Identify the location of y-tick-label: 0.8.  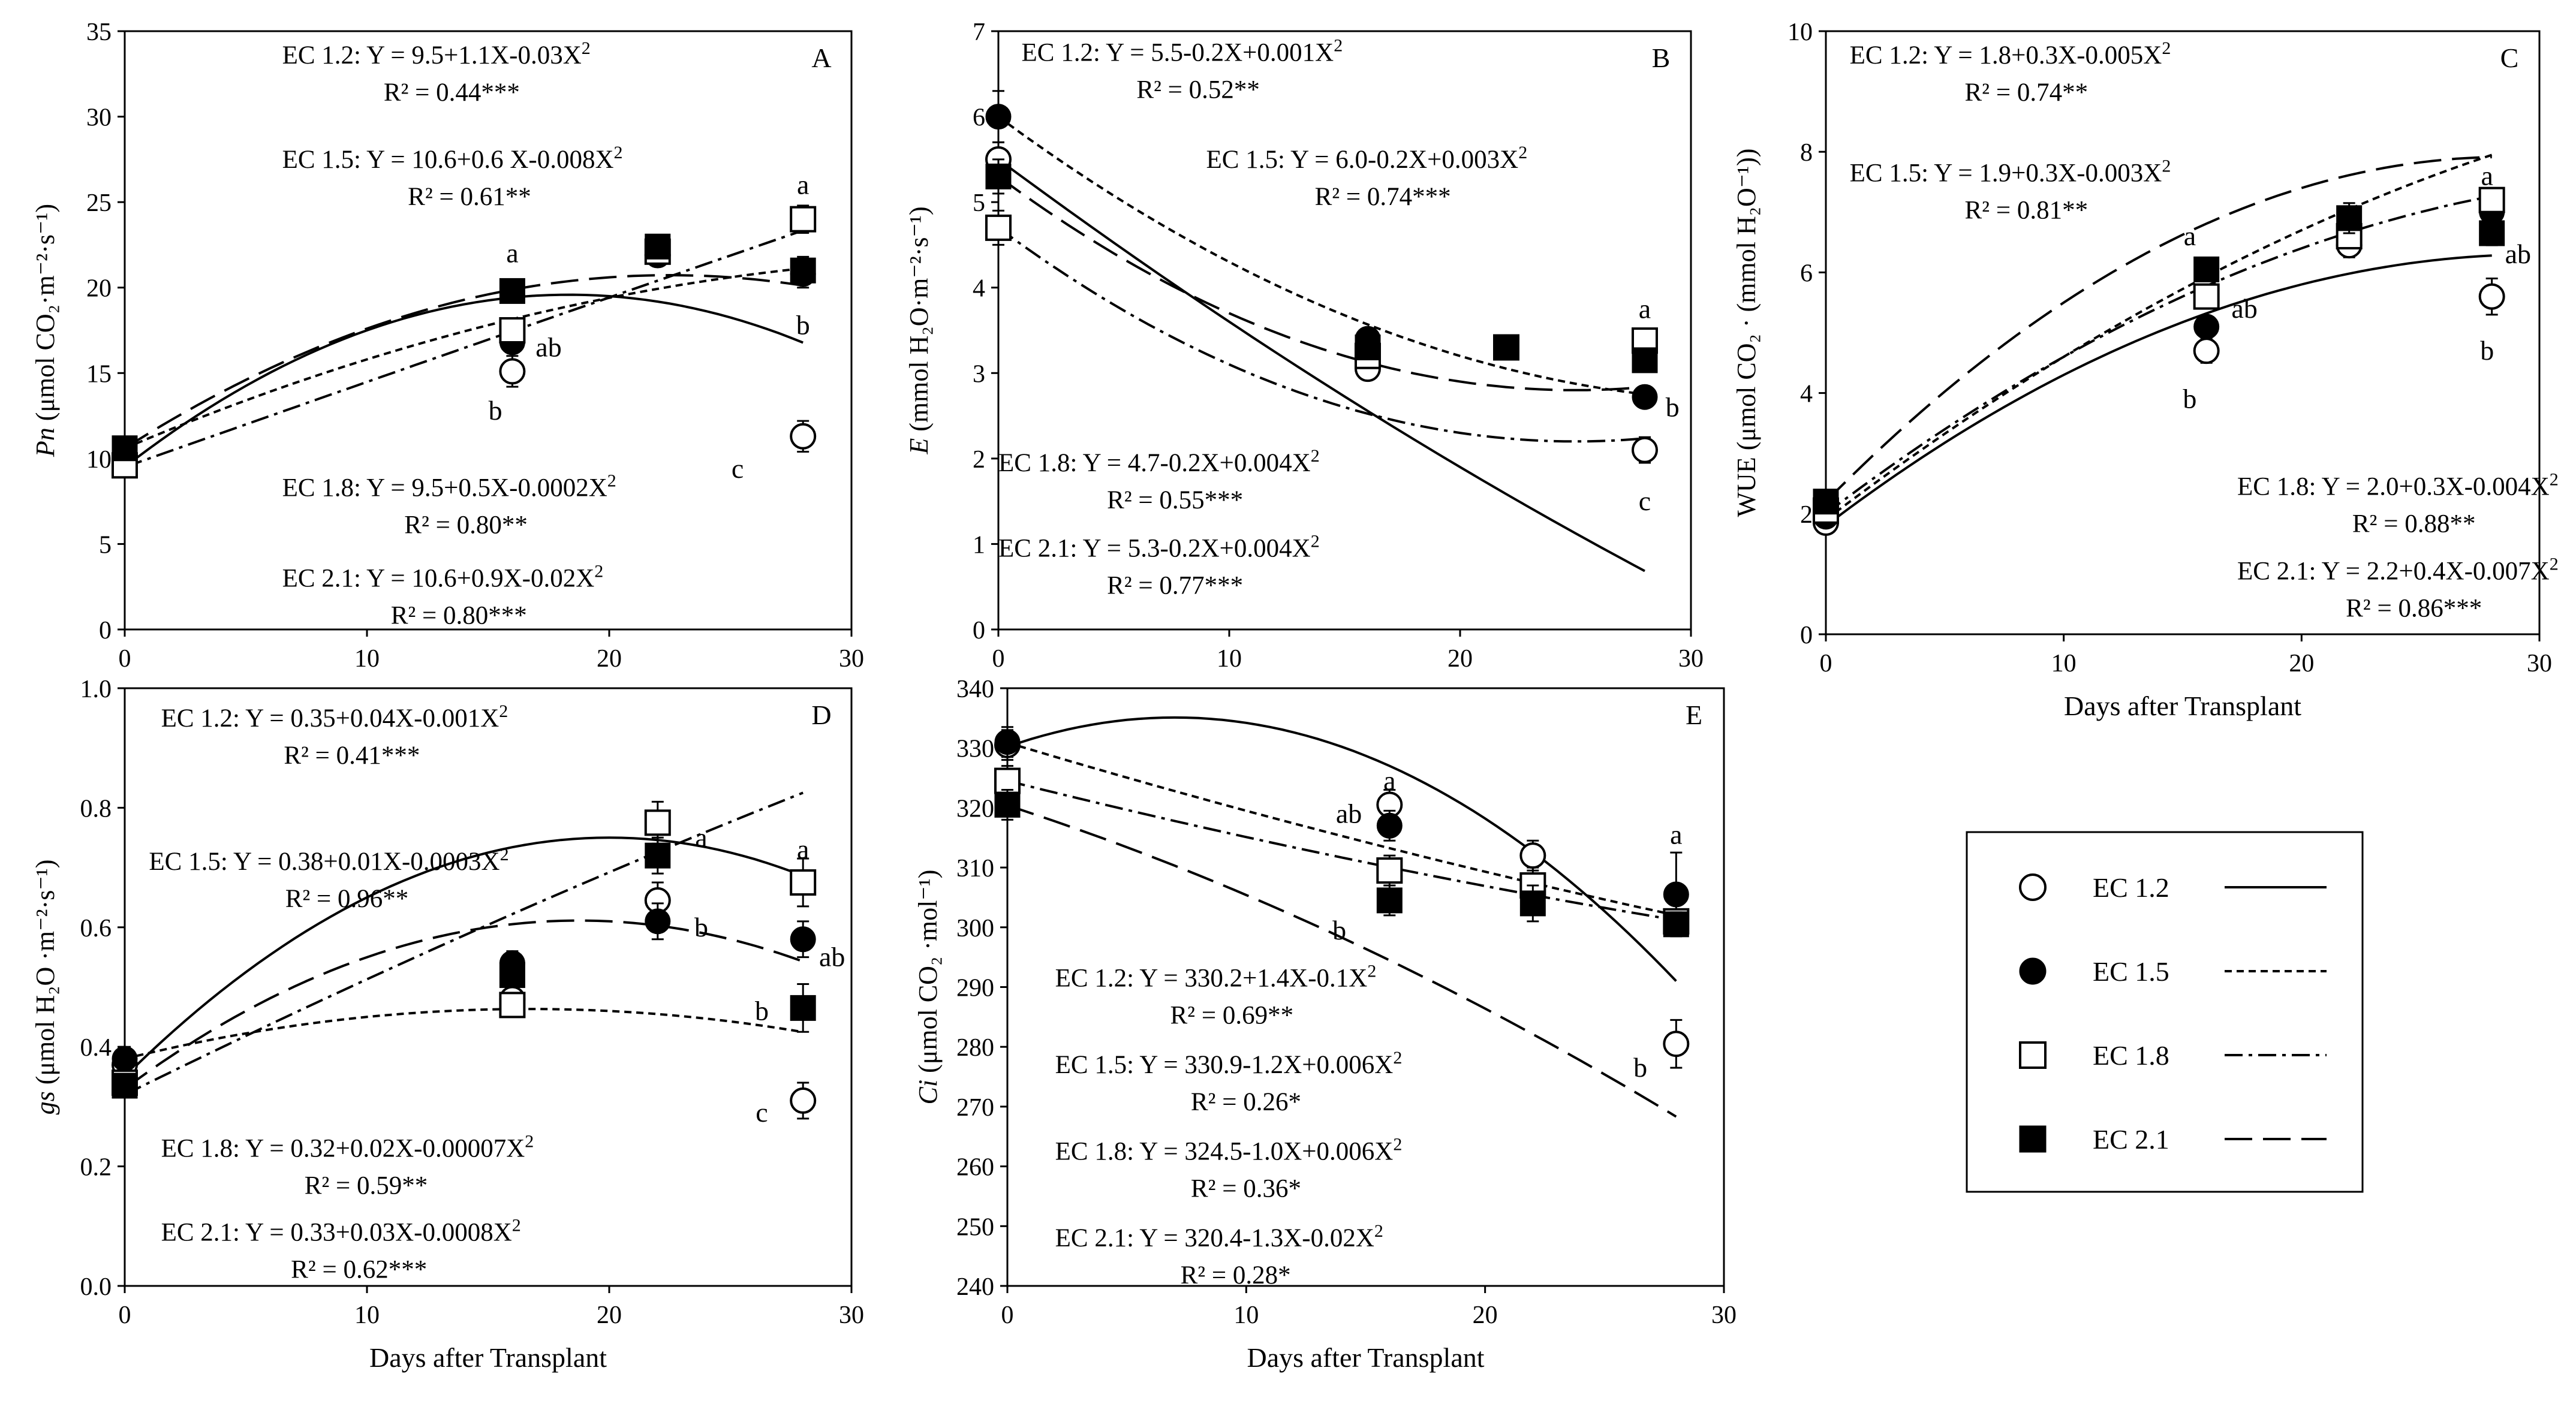
(96, 809).